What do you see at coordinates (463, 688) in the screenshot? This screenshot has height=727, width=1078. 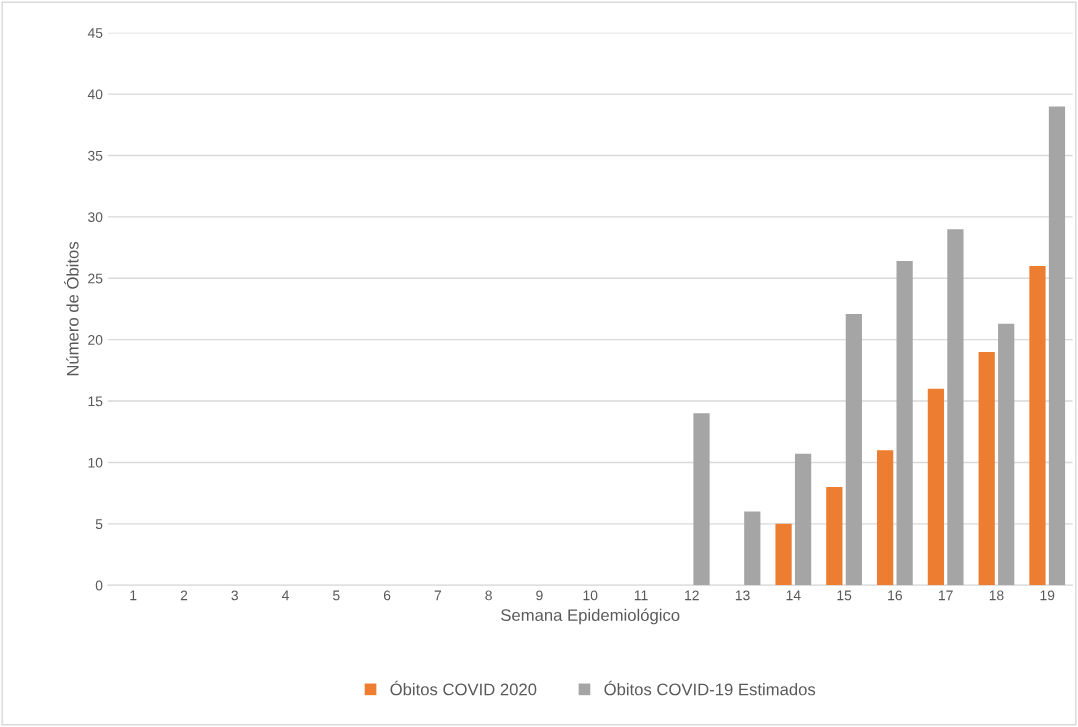 I see `legend-label: Óbitos COVID 2020` at bounding box center [463, 688].